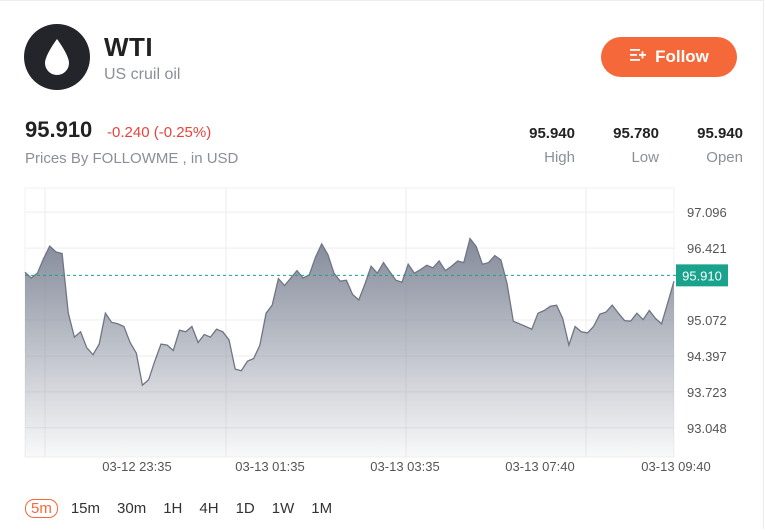  Describe the element at coordinates (724, 157) in the screenshot. I see `stat-open-label: Open` at that location.